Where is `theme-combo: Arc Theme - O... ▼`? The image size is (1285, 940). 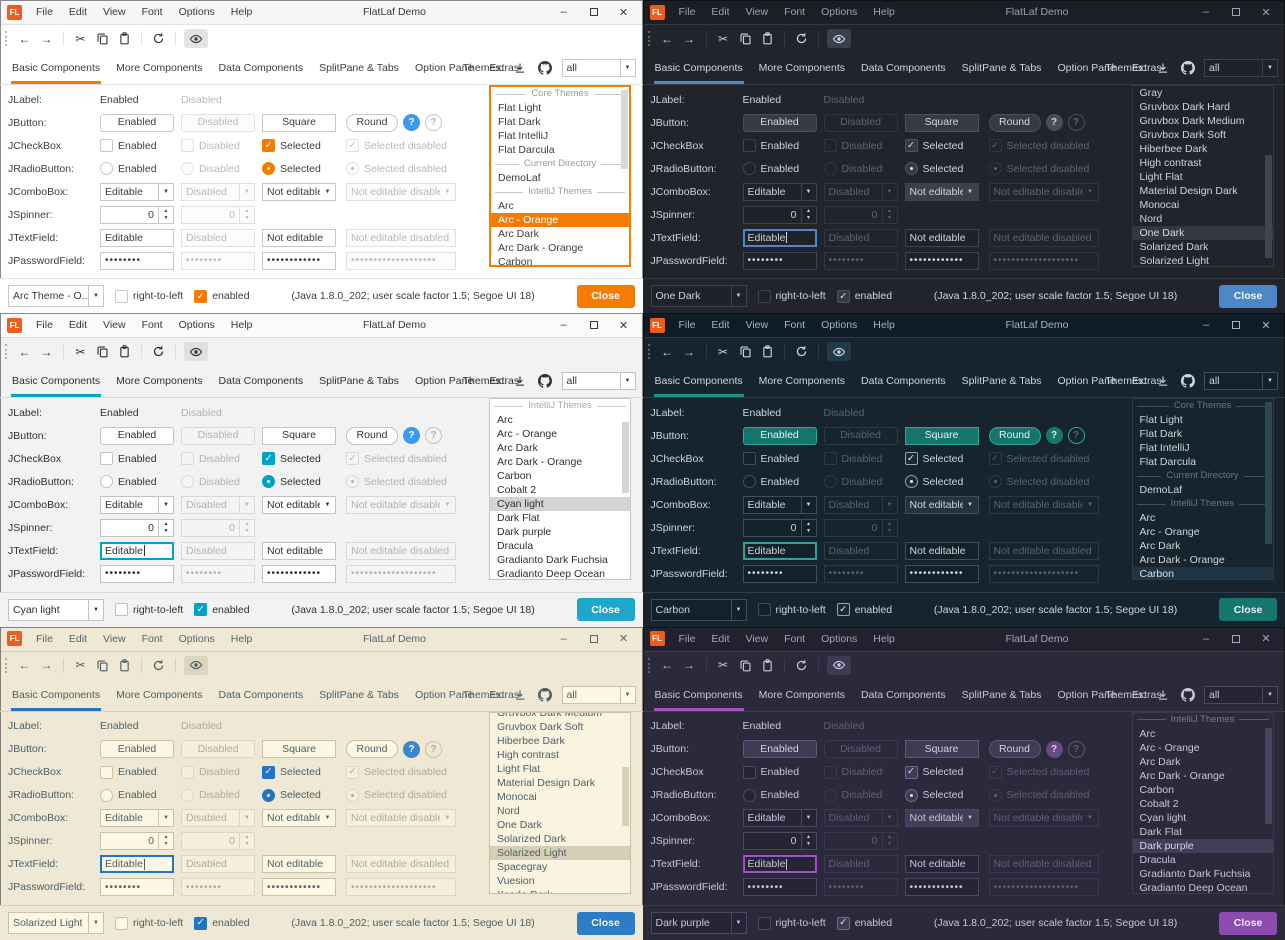 theme-combo: Arc Theme - O... ▼ is located at coordinates (56, 296).